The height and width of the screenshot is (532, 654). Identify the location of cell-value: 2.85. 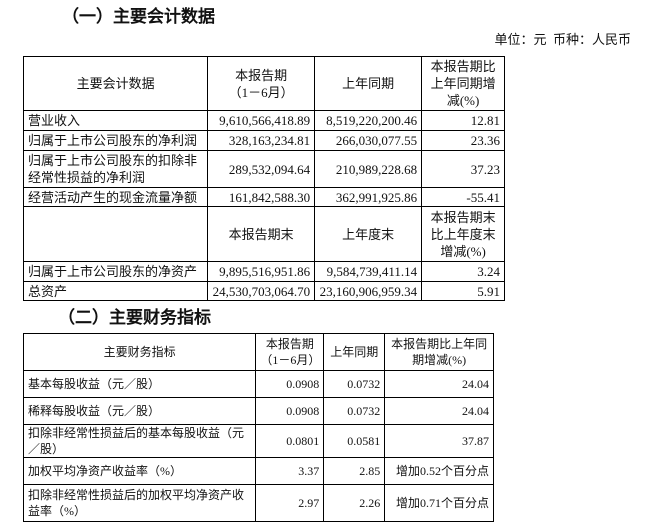
(354, 471).